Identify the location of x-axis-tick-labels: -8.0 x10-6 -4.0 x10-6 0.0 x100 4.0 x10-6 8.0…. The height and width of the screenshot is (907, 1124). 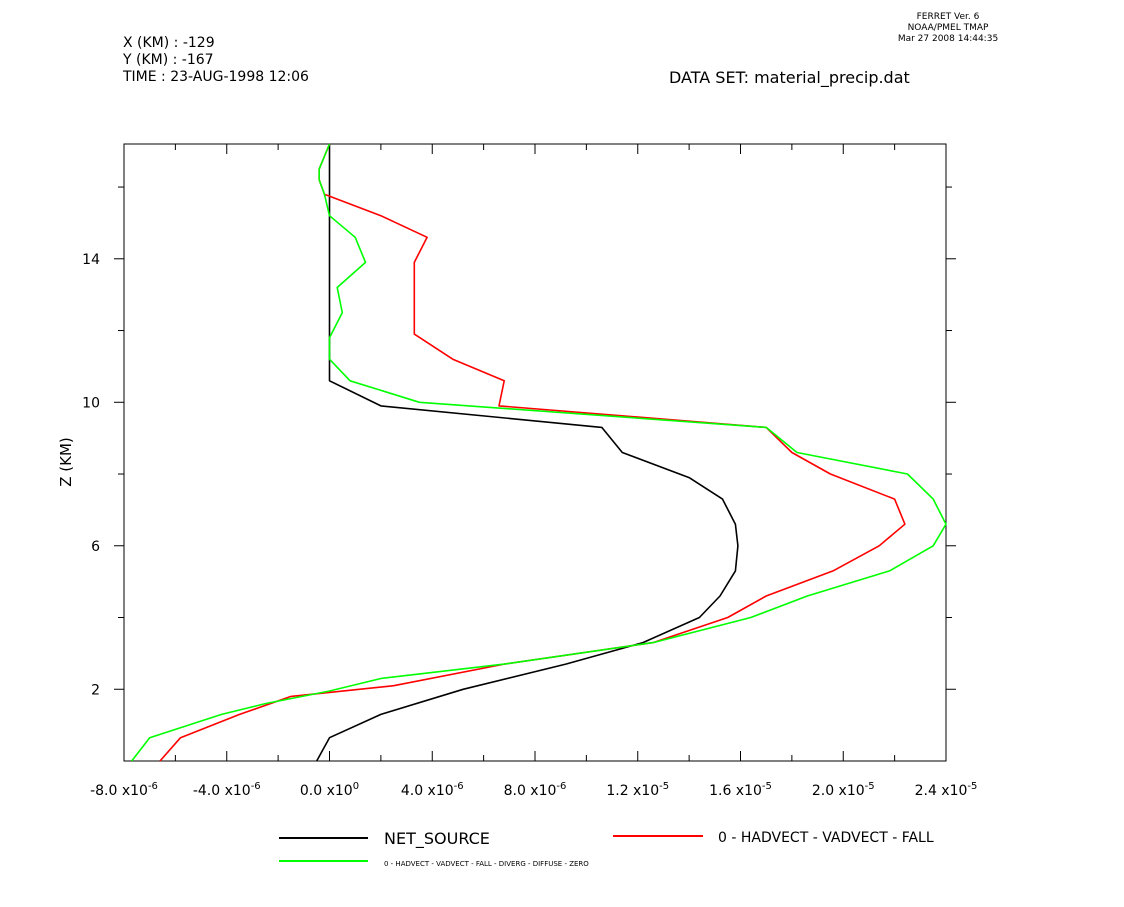
(533, 790).